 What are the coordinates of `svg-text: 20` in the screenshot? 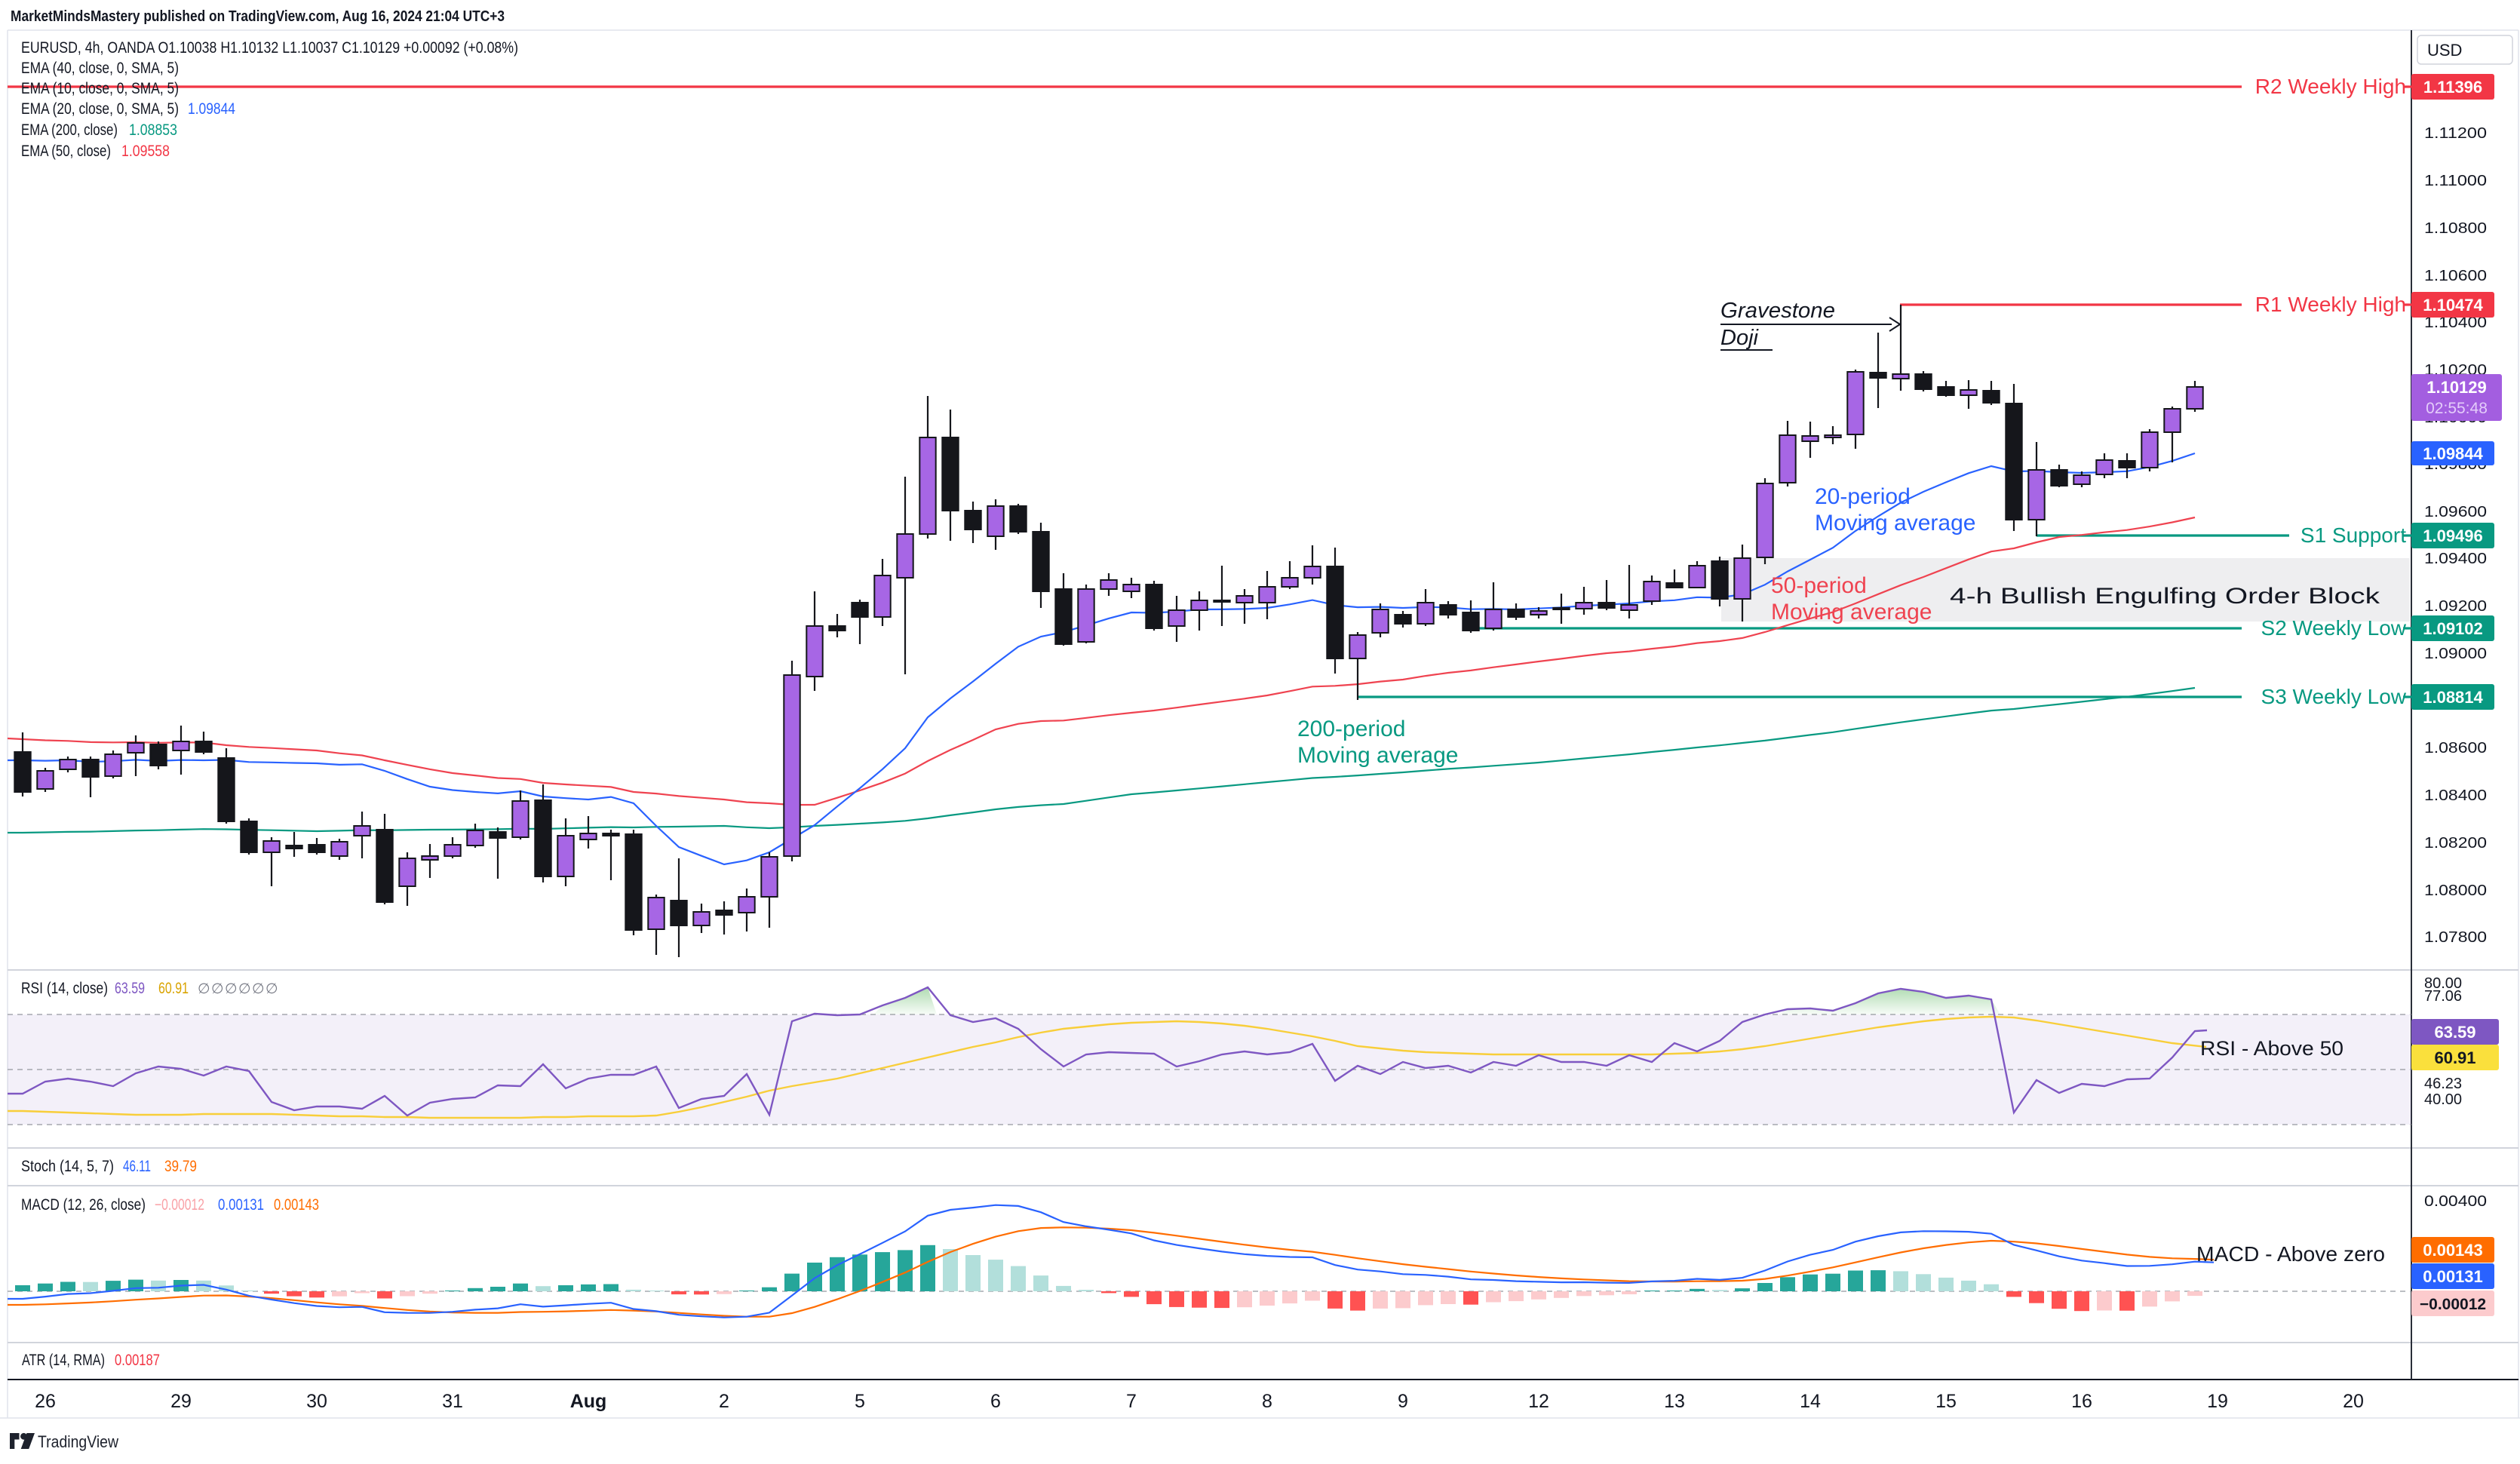 It's located at (2353, 1401).